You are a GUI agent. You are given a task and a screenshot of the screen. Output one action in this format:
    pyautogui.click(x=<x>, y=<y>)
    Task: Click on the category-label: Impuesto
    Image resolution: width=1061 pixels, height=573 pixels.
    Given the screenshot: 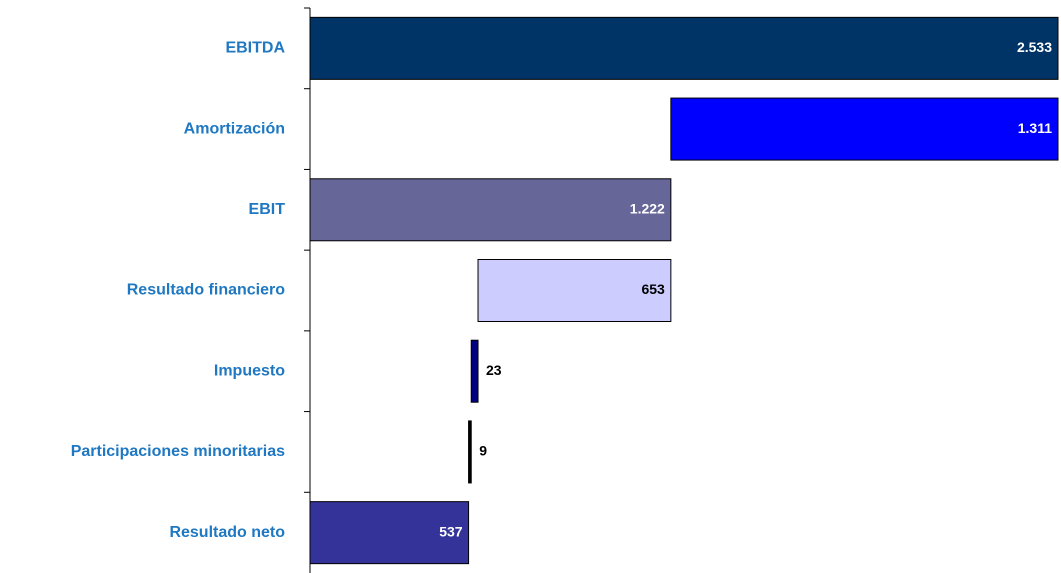 What is the action you would take?
    pyautogui.click(x=249, y=370)
    